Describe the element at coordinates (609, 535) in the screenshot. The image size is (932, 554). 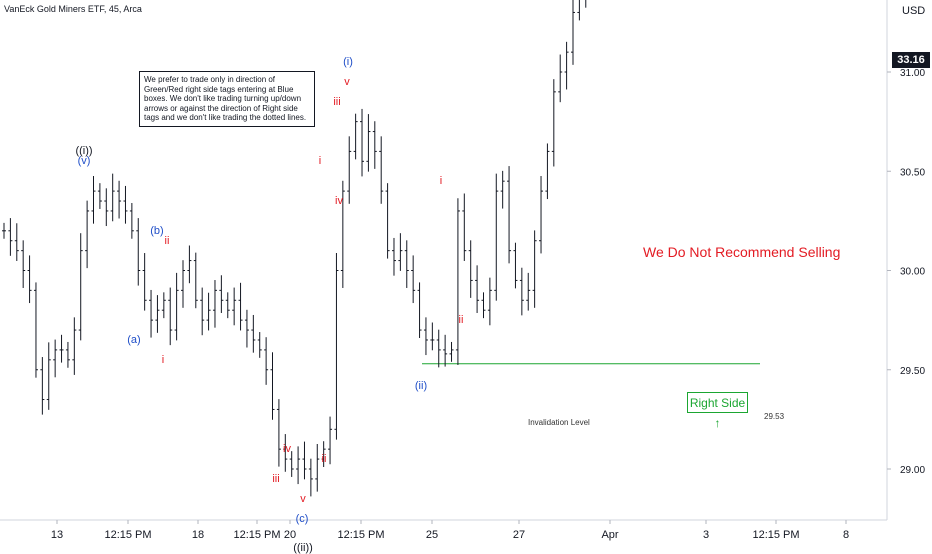
I see `x-tick-label: Apr` at that location.